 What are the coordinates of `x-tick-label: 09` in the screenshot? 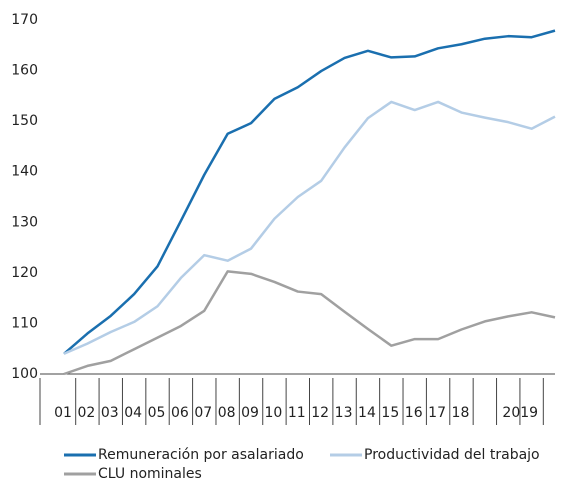 It's located at (250, 413).